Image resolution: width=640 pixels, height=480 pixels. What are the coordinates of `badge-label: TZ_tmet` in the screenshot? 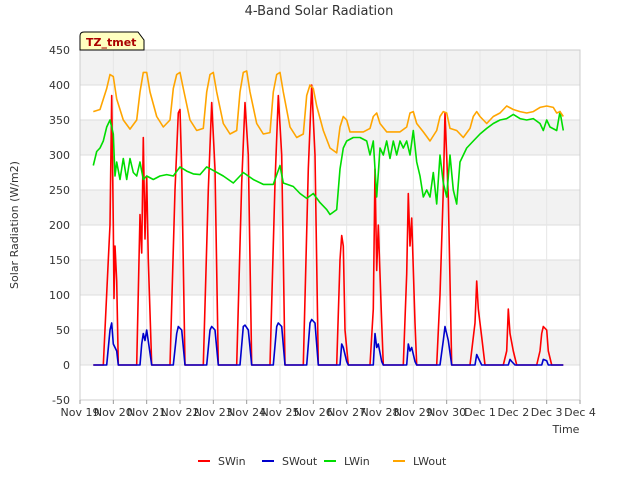 It's located at (111, 42).